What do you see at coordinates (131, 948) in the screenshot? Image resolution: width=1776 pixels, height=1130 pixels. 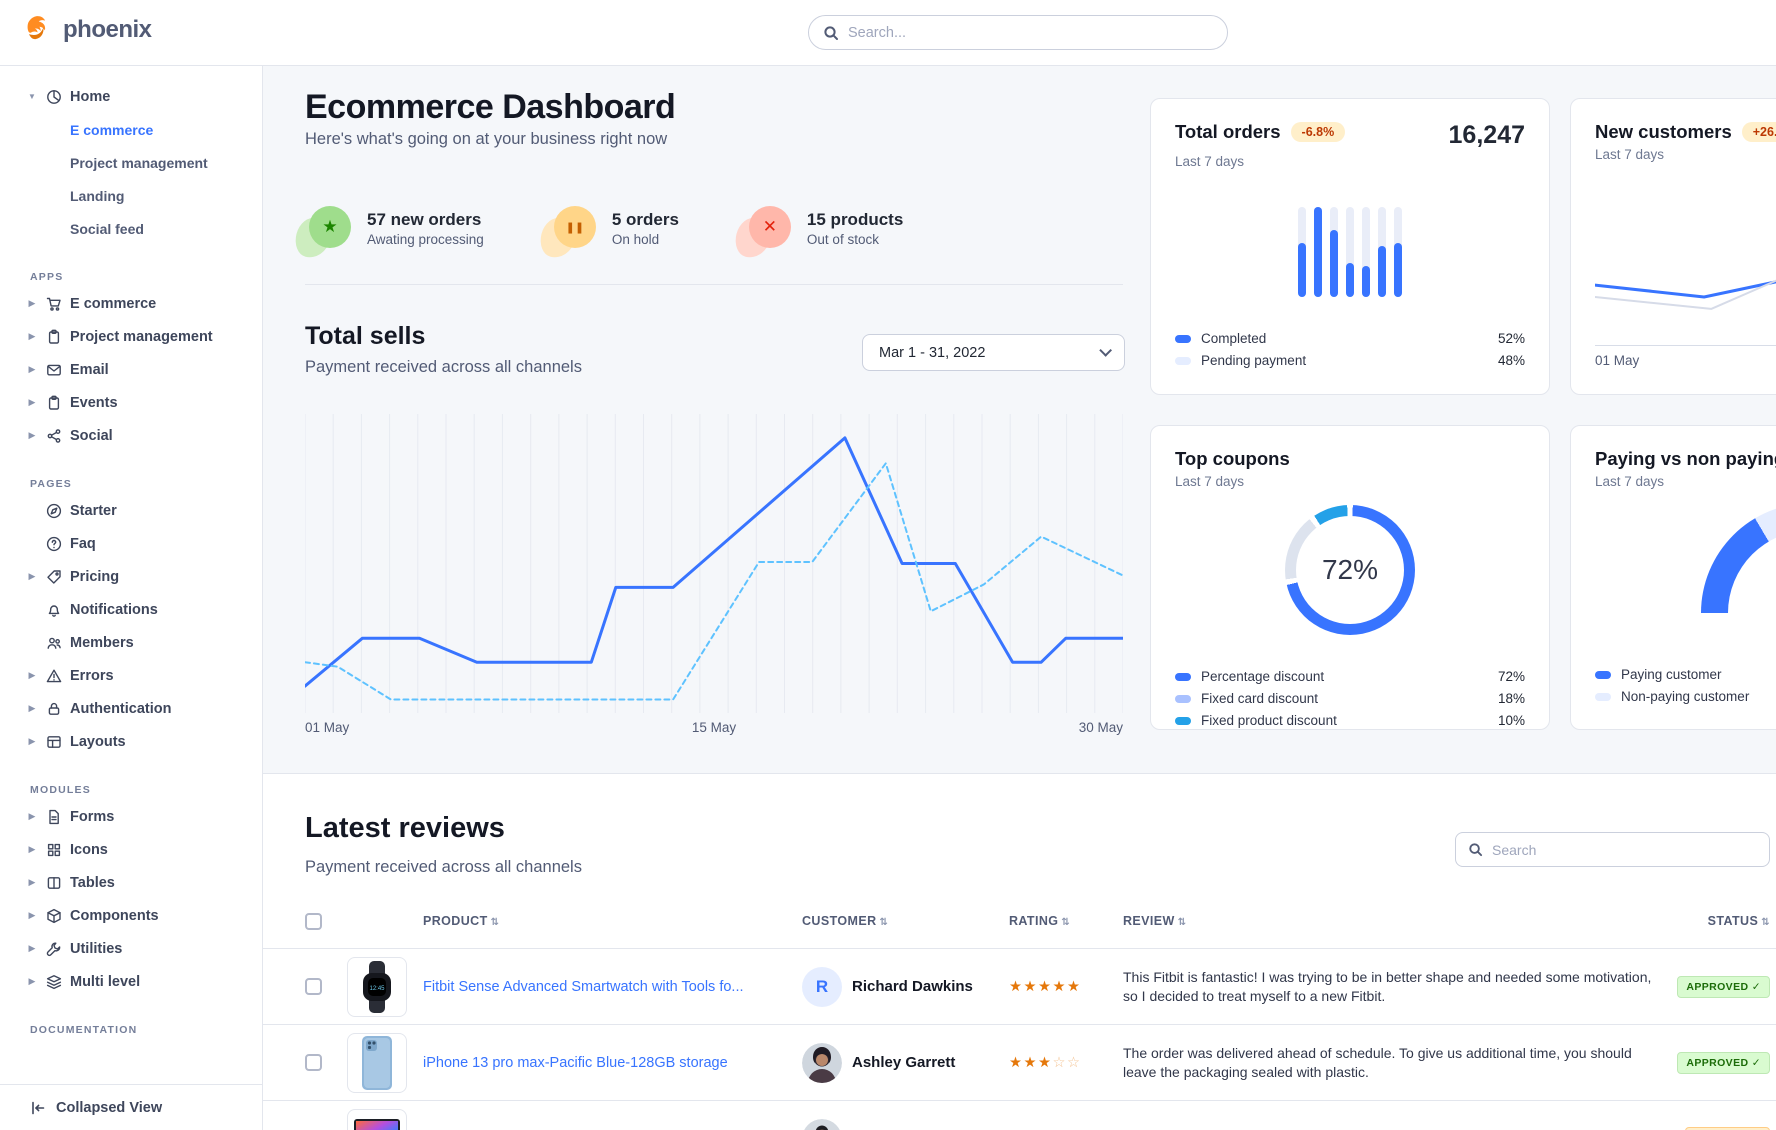 I see `sidebar-item-utilities: ▶ Utilities` at bounding box center [131, 948].